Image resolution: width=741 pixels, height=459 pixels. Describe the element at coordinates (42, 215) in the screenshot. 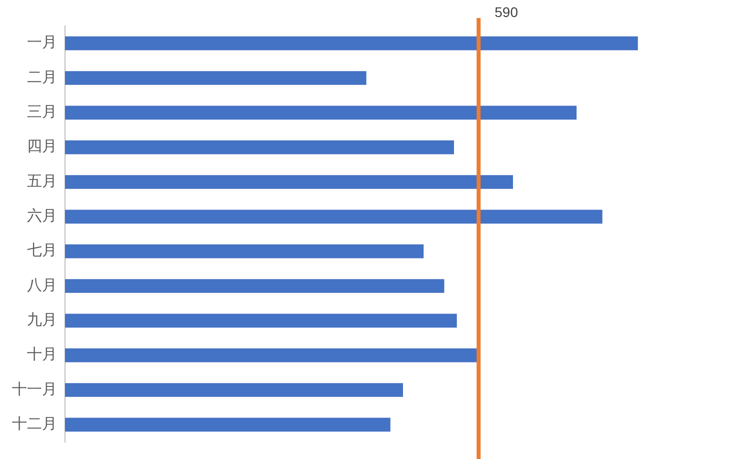

I see `y-tick-label: 六月` at that location.